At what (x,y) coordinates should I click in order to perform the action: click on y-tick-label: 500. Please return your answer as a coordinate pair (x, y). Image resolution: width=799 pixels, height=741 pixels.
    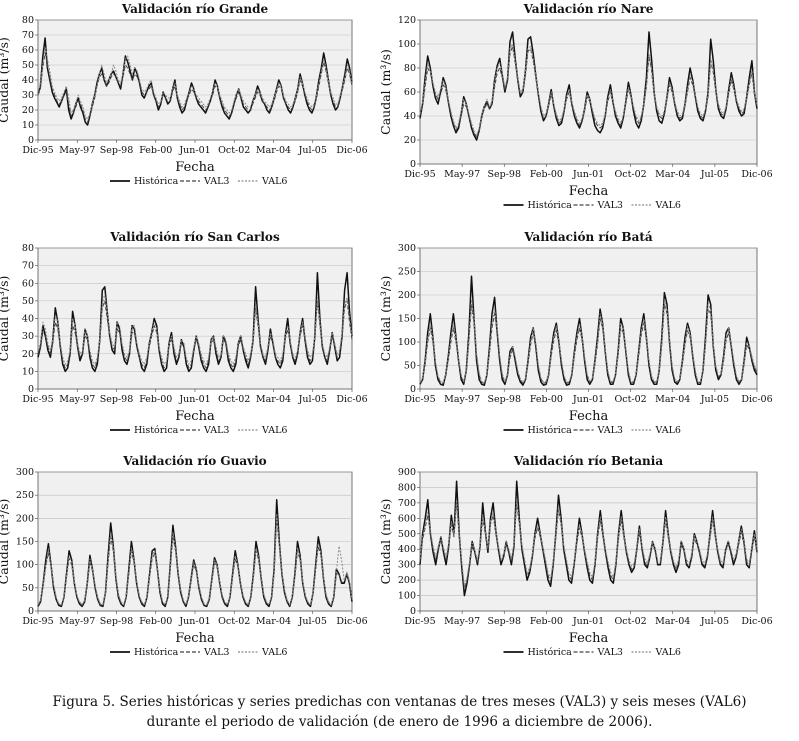
    Looking at the image, I should click on (407, 534).